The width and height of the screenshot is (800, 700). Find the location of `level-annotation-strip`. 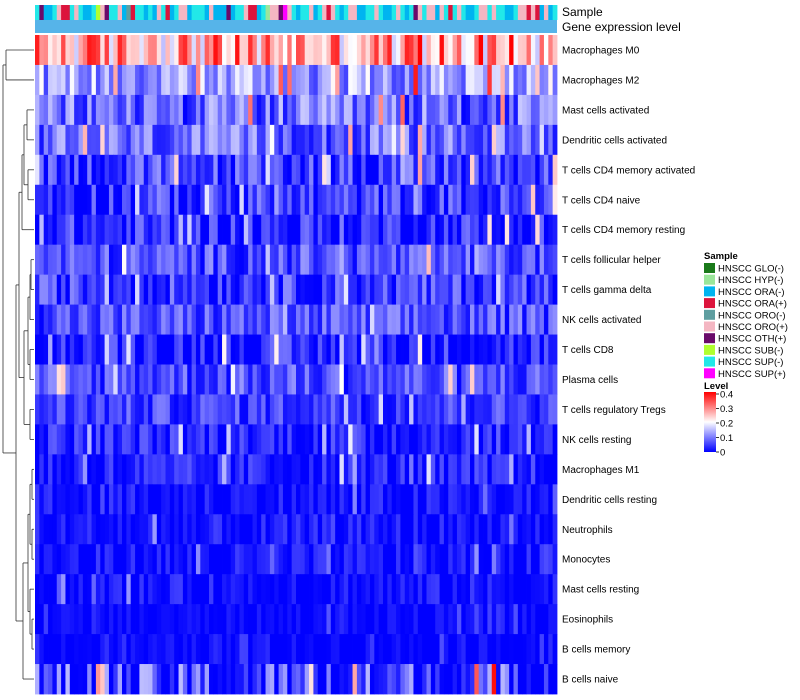

level-annotation-strip is located at coordinates (296, 26).